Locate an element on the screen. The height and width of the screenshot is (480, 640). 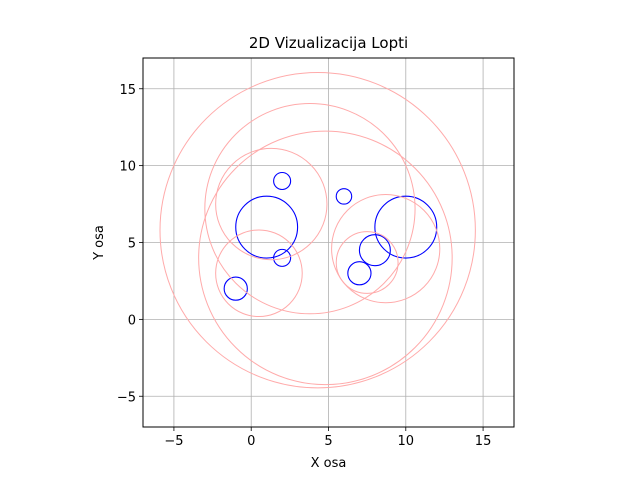
y-tick-label: 0 is located at coordinates (132, 320).